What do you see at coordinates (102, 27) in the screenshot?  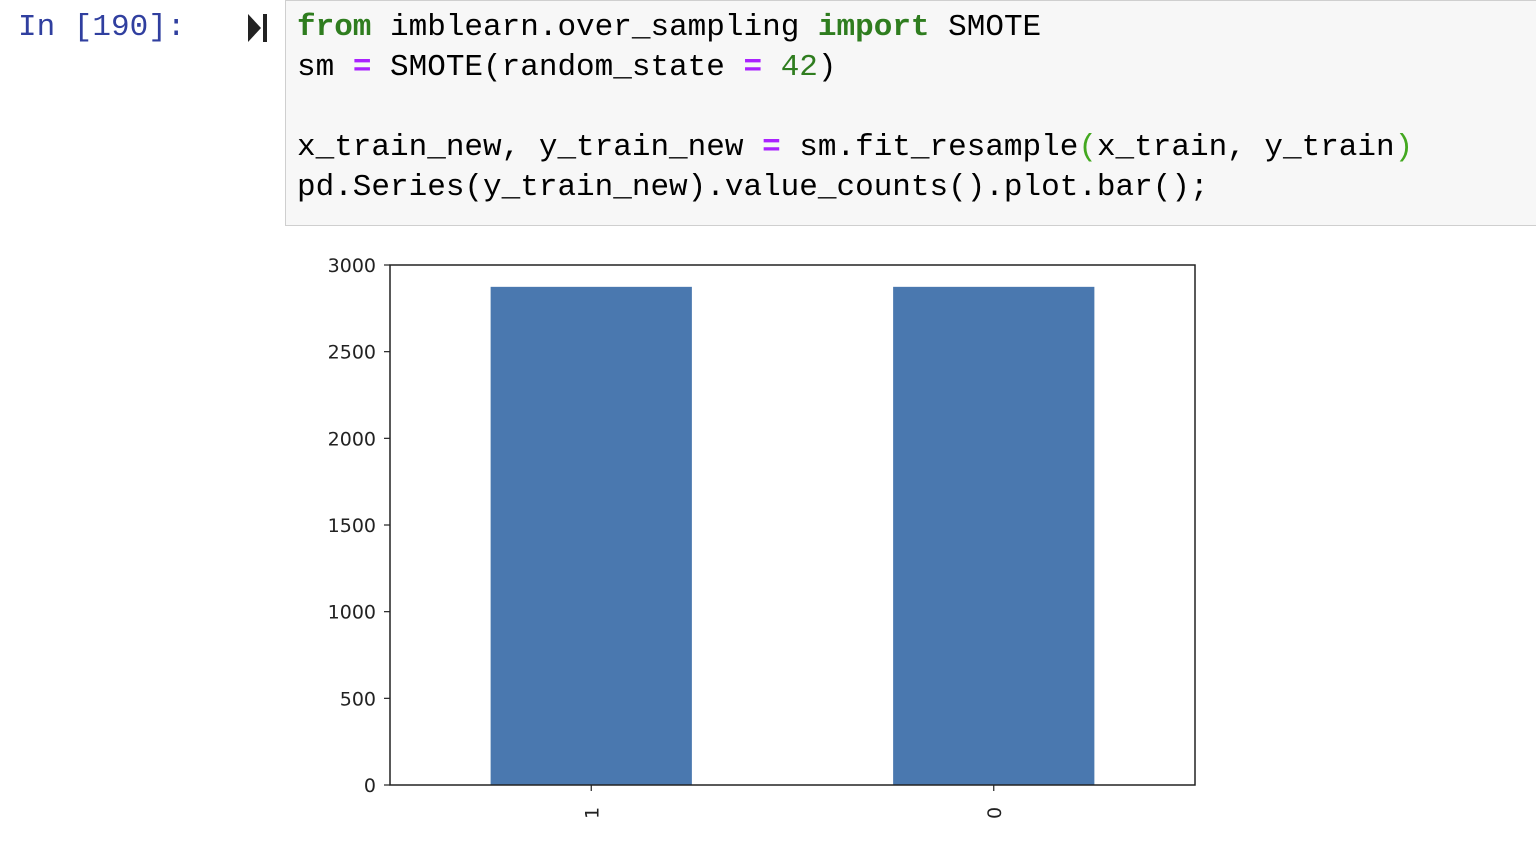 I see `input-prompt: In [190]:` at bounding box center [102, 27].